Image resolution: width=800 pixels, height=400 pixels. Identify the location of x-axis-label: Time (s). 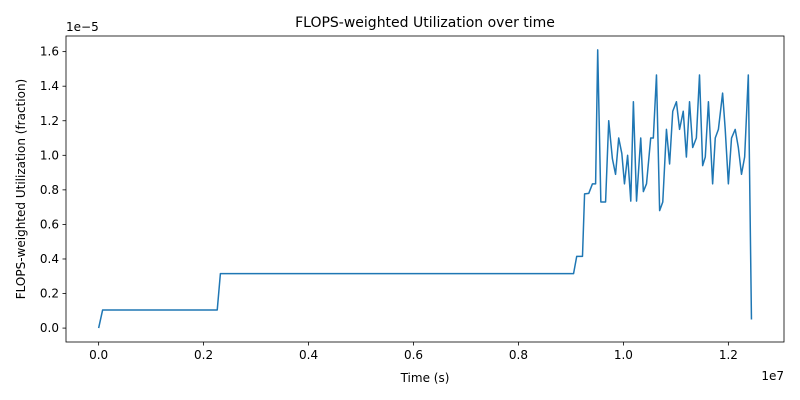
(425, 378).